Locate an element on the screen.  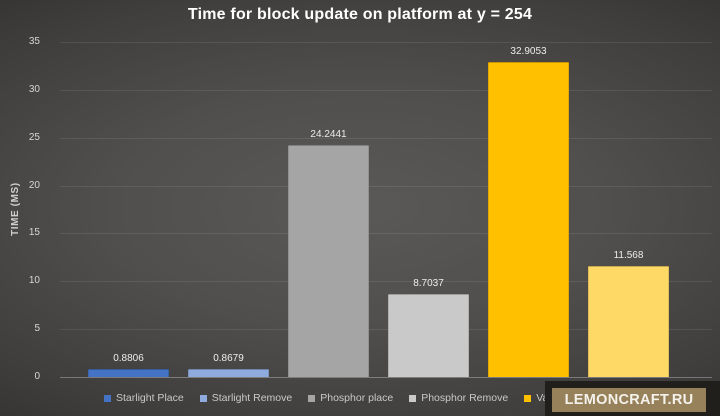
bar-starlight-remove is located at coordinates (228, 372).